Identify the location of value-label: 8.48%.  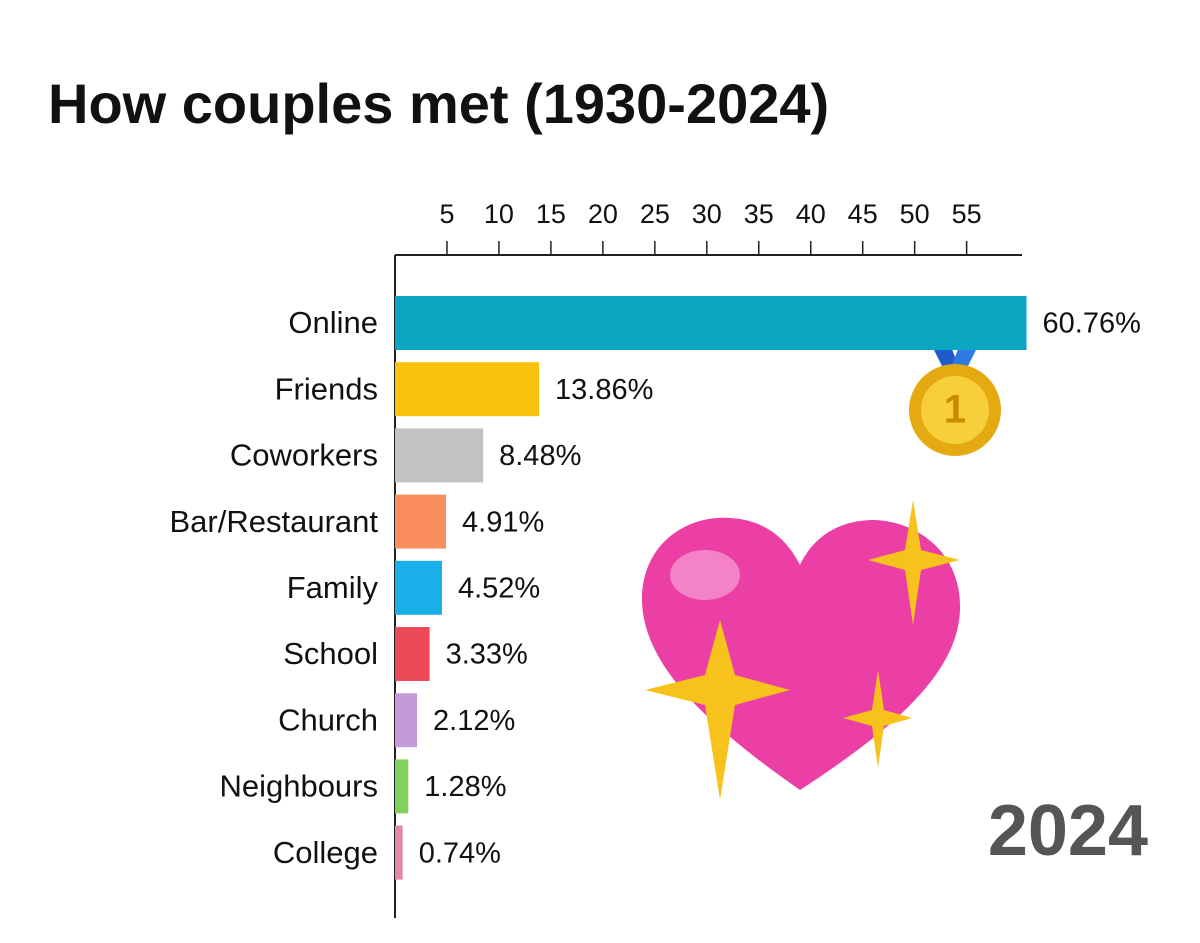
(540, 456).